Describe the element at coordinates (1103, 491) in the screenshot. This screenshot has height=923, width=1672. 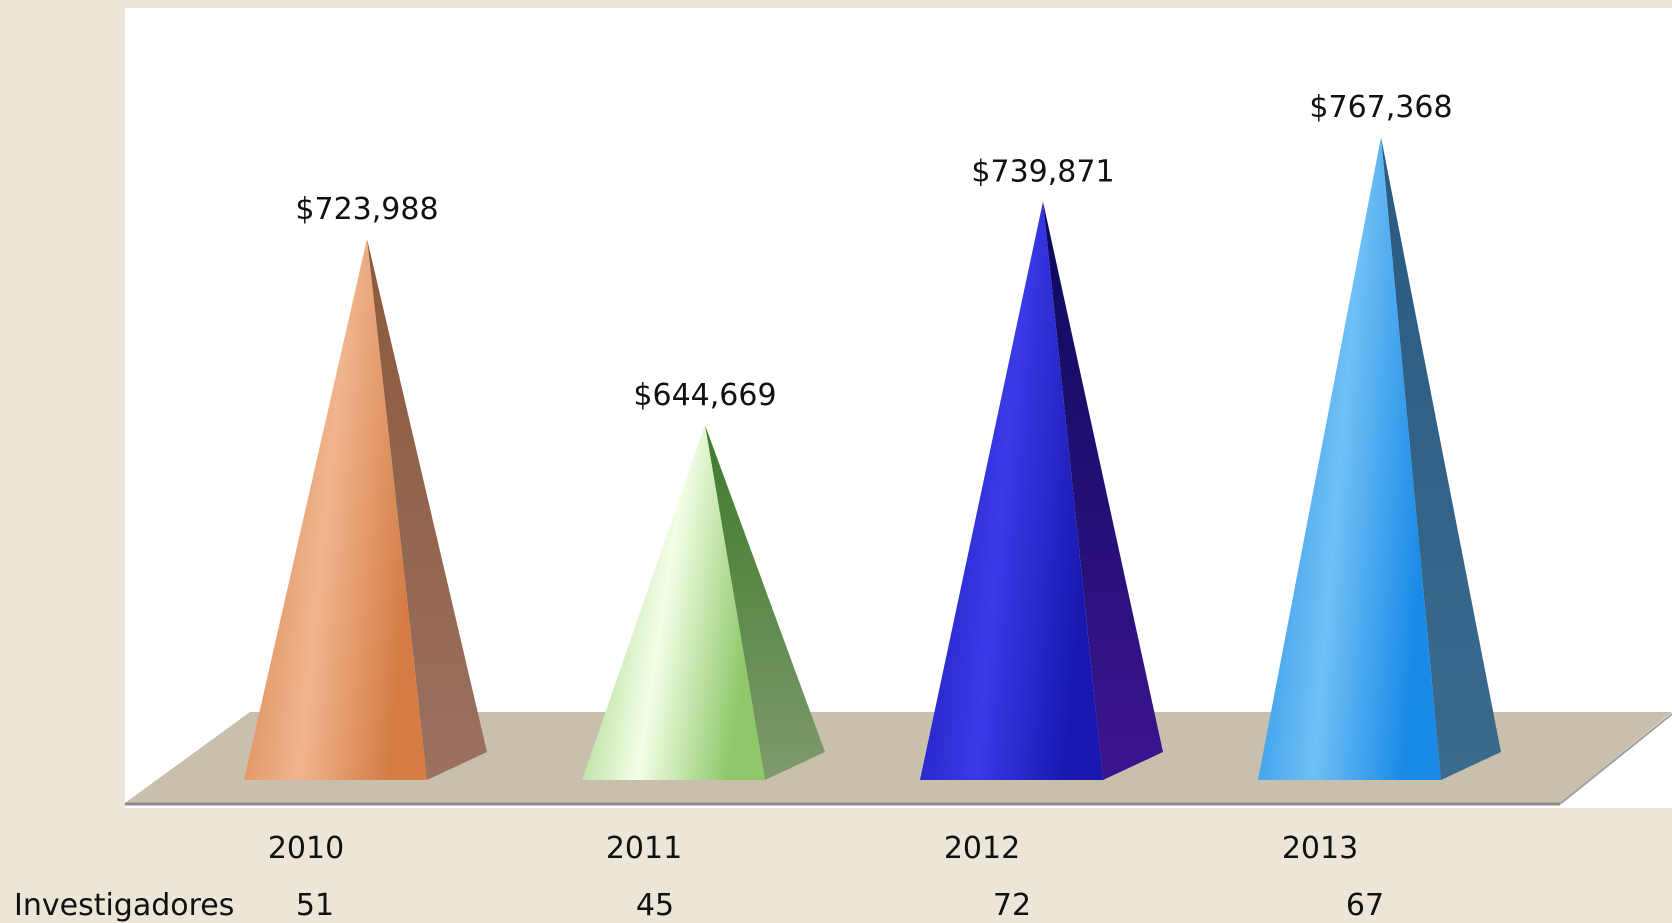
I see `pyramid-side-2012` at that location.